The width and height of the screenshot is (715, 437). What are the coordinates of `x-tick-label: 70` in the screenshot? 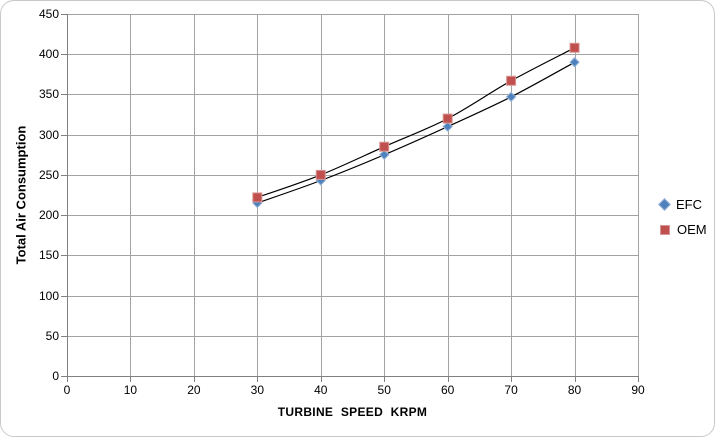 It's located at (511, 390).